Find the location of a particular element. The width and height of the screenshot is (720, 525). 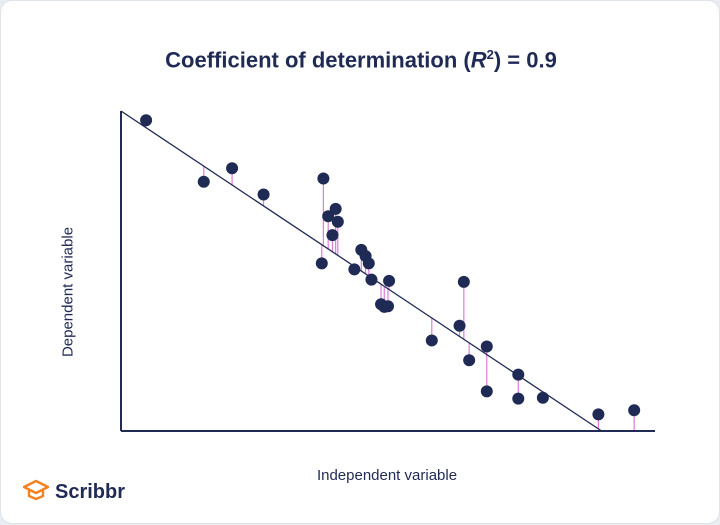

title-symbol: R is located at coordinates (478, 60).